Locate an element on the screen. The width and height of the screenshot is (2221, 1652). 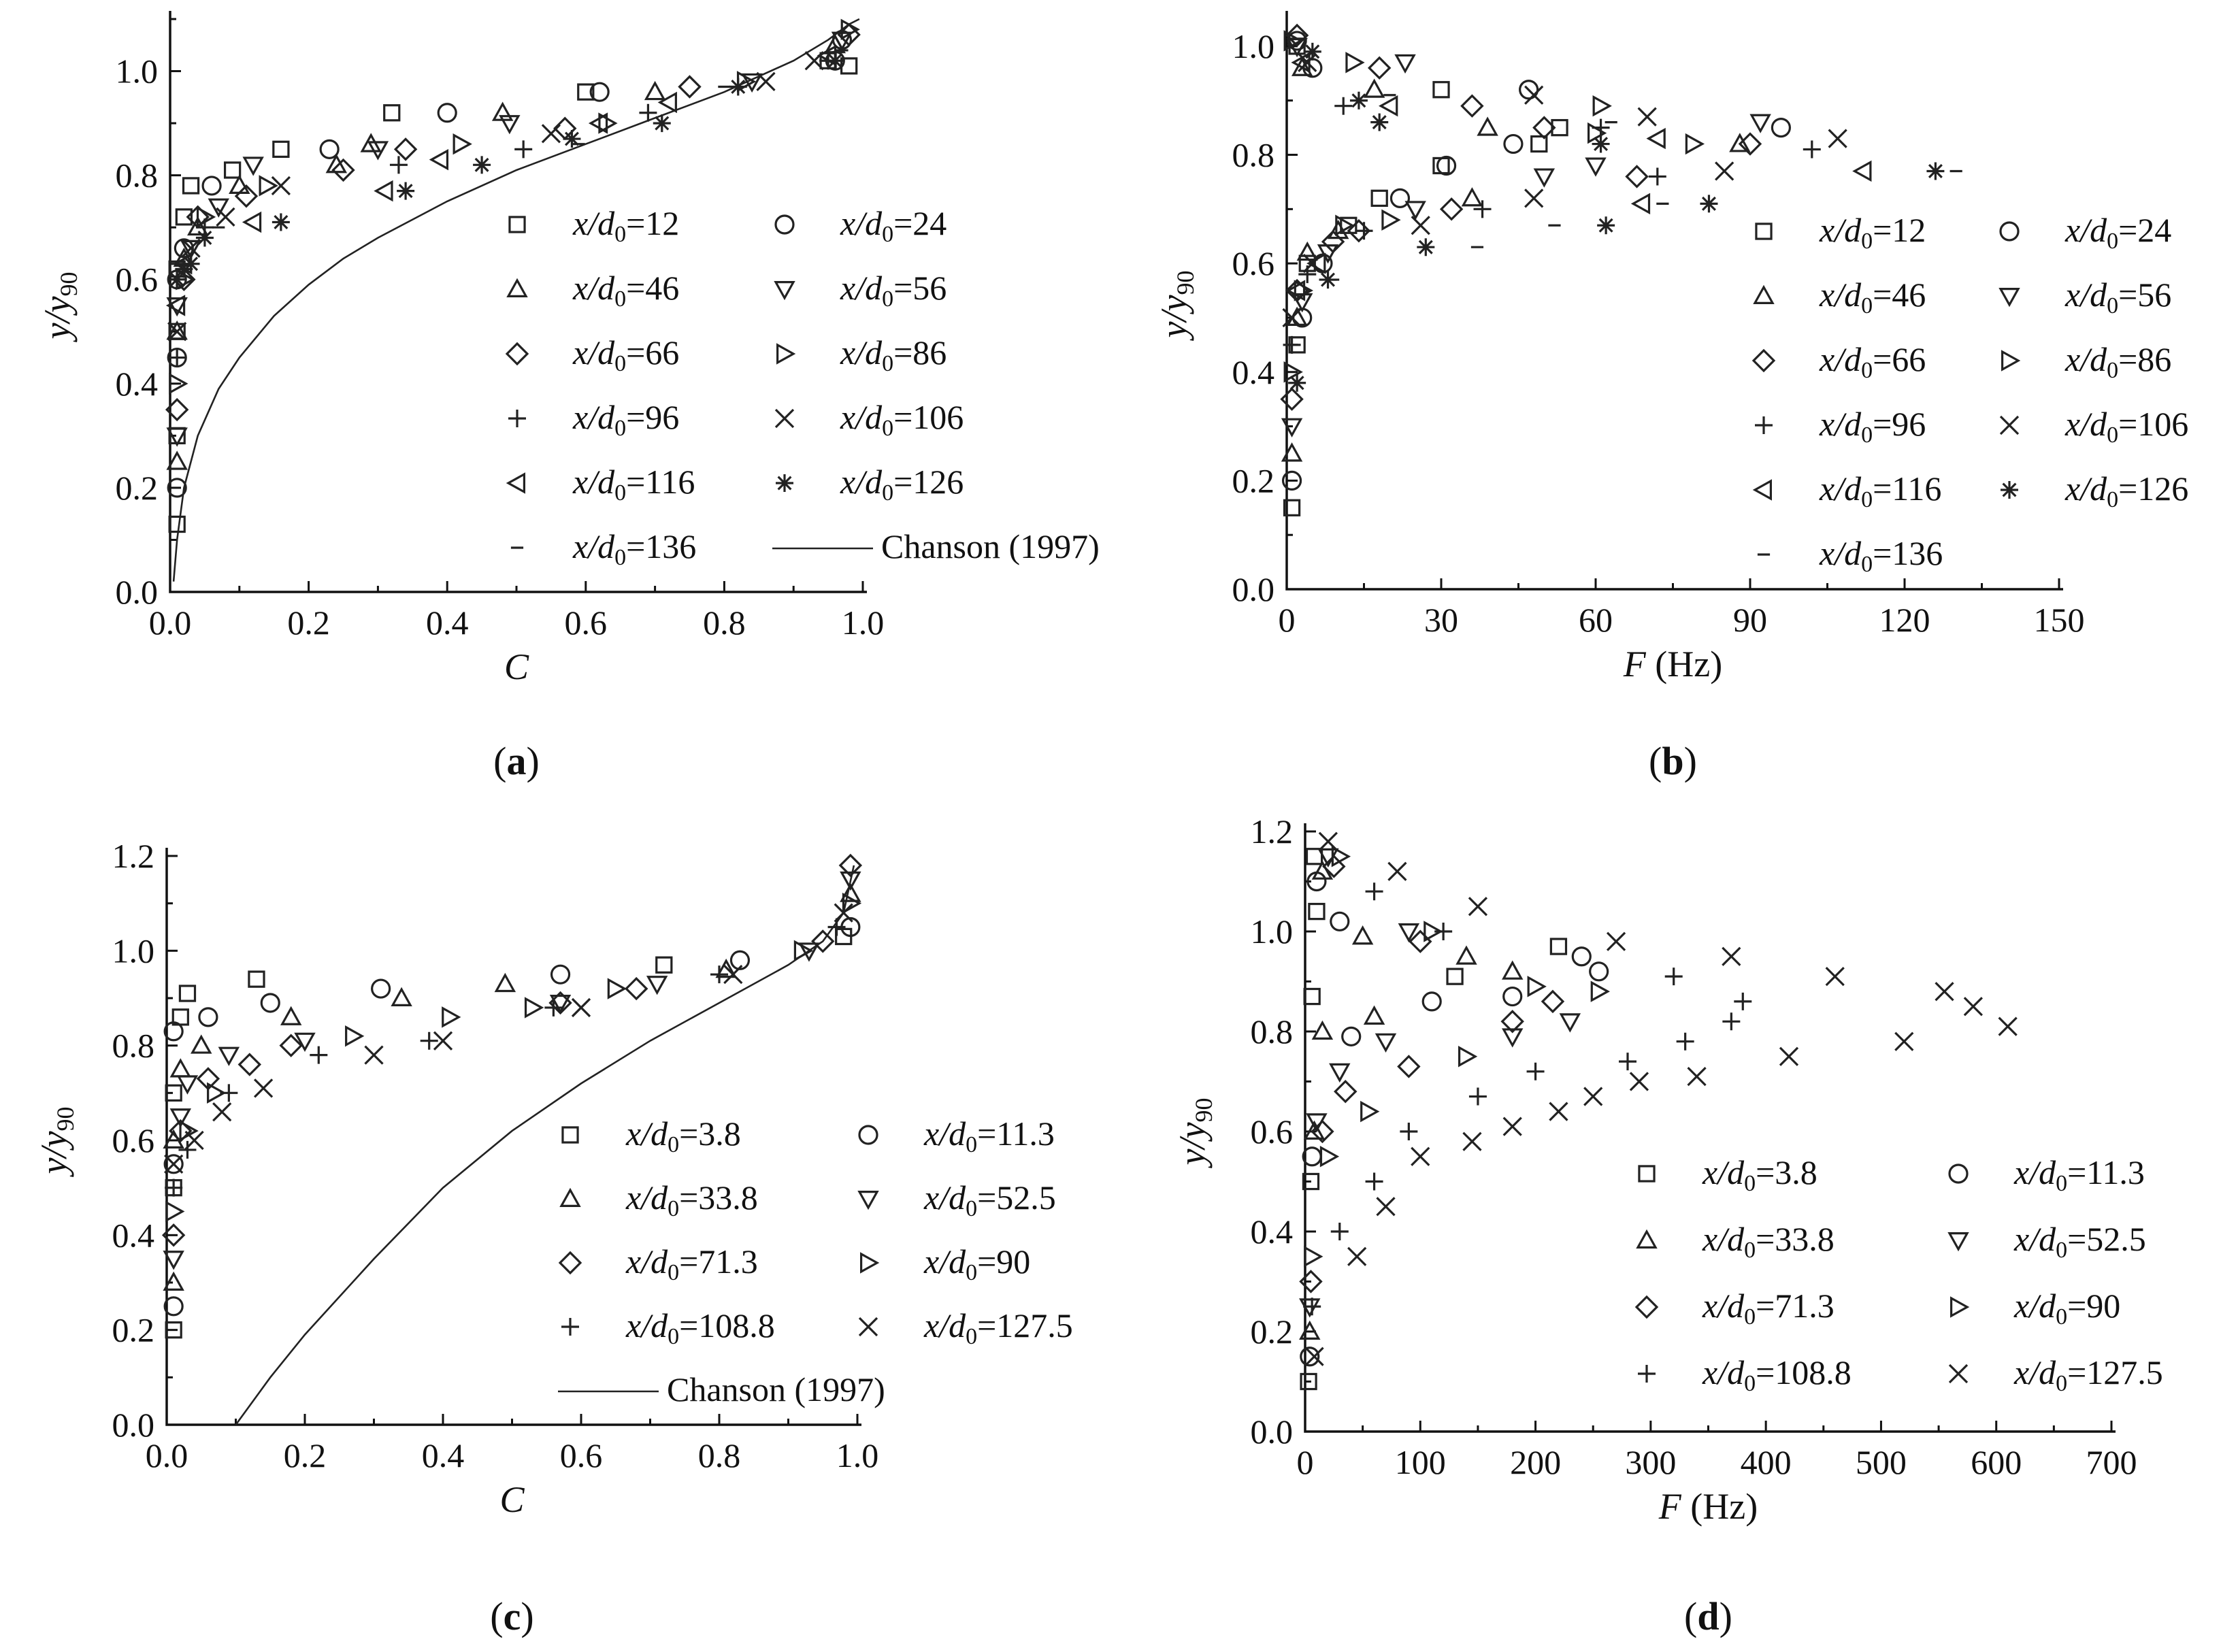
legend-label: x/d0=24 is located at coordinates (893, 225).